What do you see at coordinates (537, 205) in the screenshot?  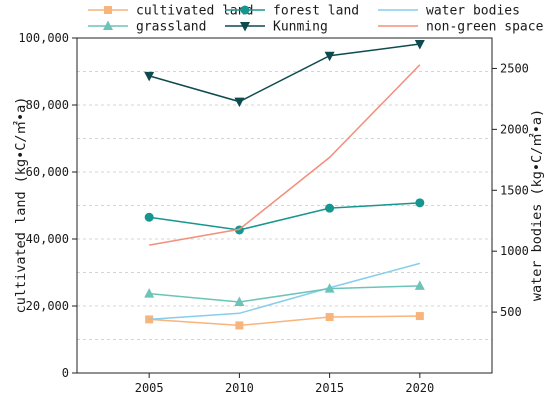 I see `y-right-axis-label: water bodies (kg•C/㎡•a)` at bounding box center [537, 205].